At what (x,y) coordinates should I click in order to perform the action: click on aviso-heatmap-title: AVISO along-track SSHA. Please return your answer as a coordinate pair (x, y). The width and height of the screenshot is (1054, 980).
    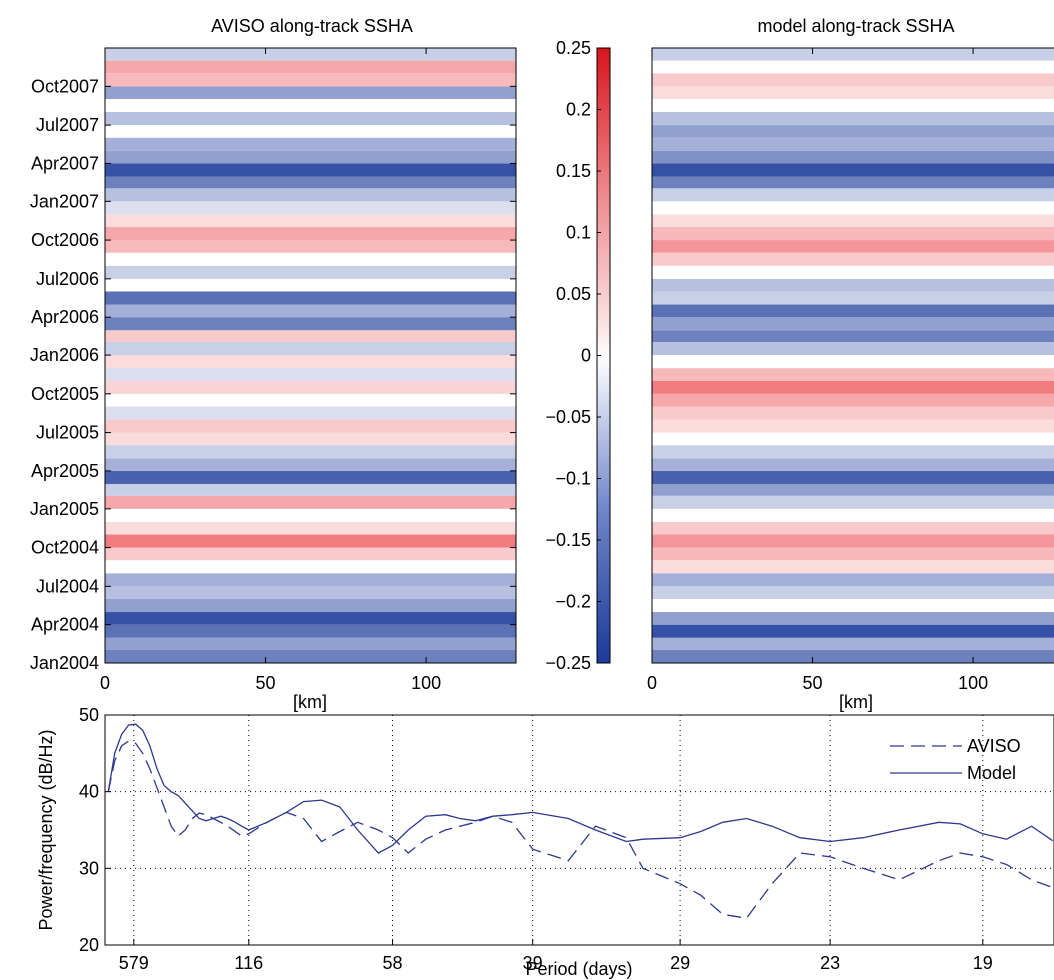
    Looking at the image, I should click on (312, 26).